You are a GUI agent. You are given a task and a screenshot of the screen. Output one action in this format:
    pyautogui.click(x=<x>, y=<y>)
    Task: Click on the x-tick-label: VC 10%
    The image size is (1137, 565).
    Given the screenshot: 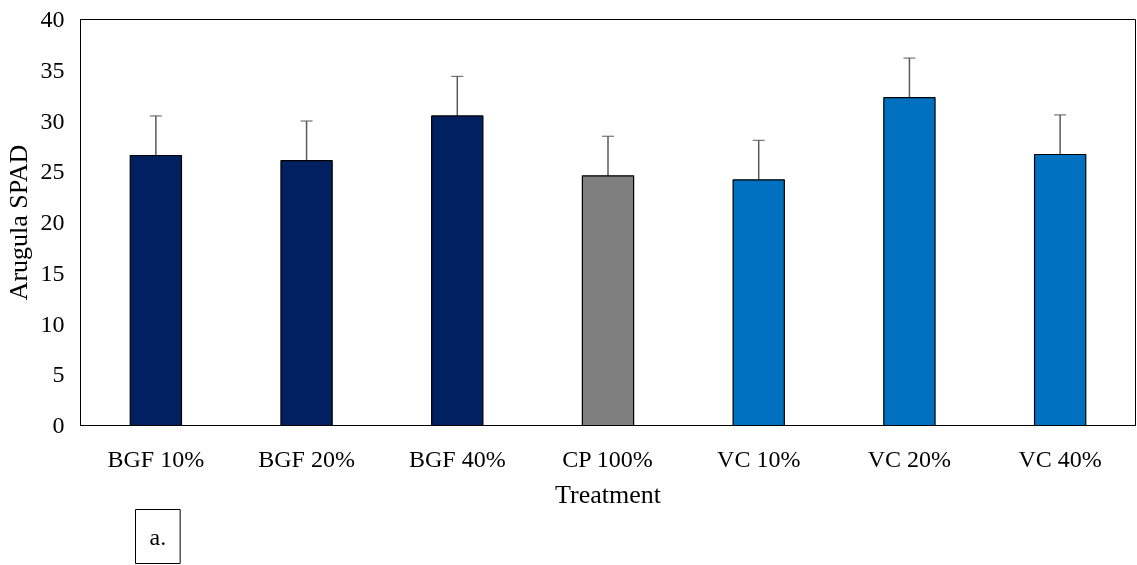 What is the action you would take?
    pyautogui.click(x=759, y=458)
    